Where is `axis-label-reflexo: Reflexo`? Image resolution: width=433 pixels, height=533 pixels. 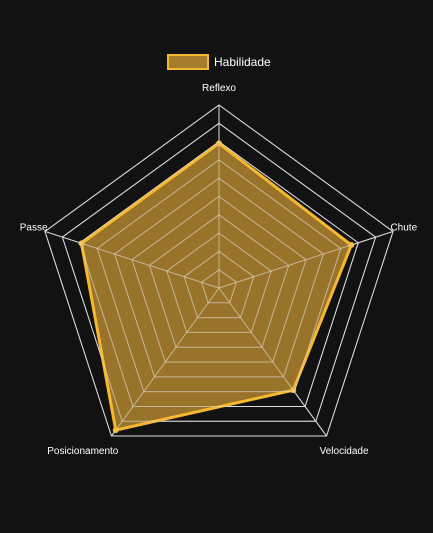 axis-label-reflexo: Reflexo is located at coordinates (219, 88).